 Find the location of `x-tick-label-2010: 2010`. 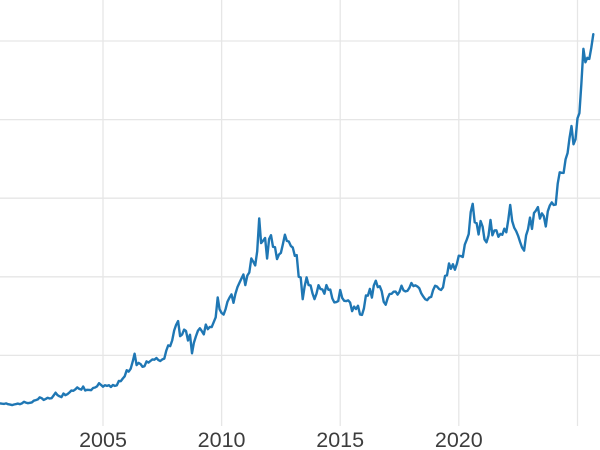

x-tick-label-2010: 2010 is located at coordinates (222, 439).